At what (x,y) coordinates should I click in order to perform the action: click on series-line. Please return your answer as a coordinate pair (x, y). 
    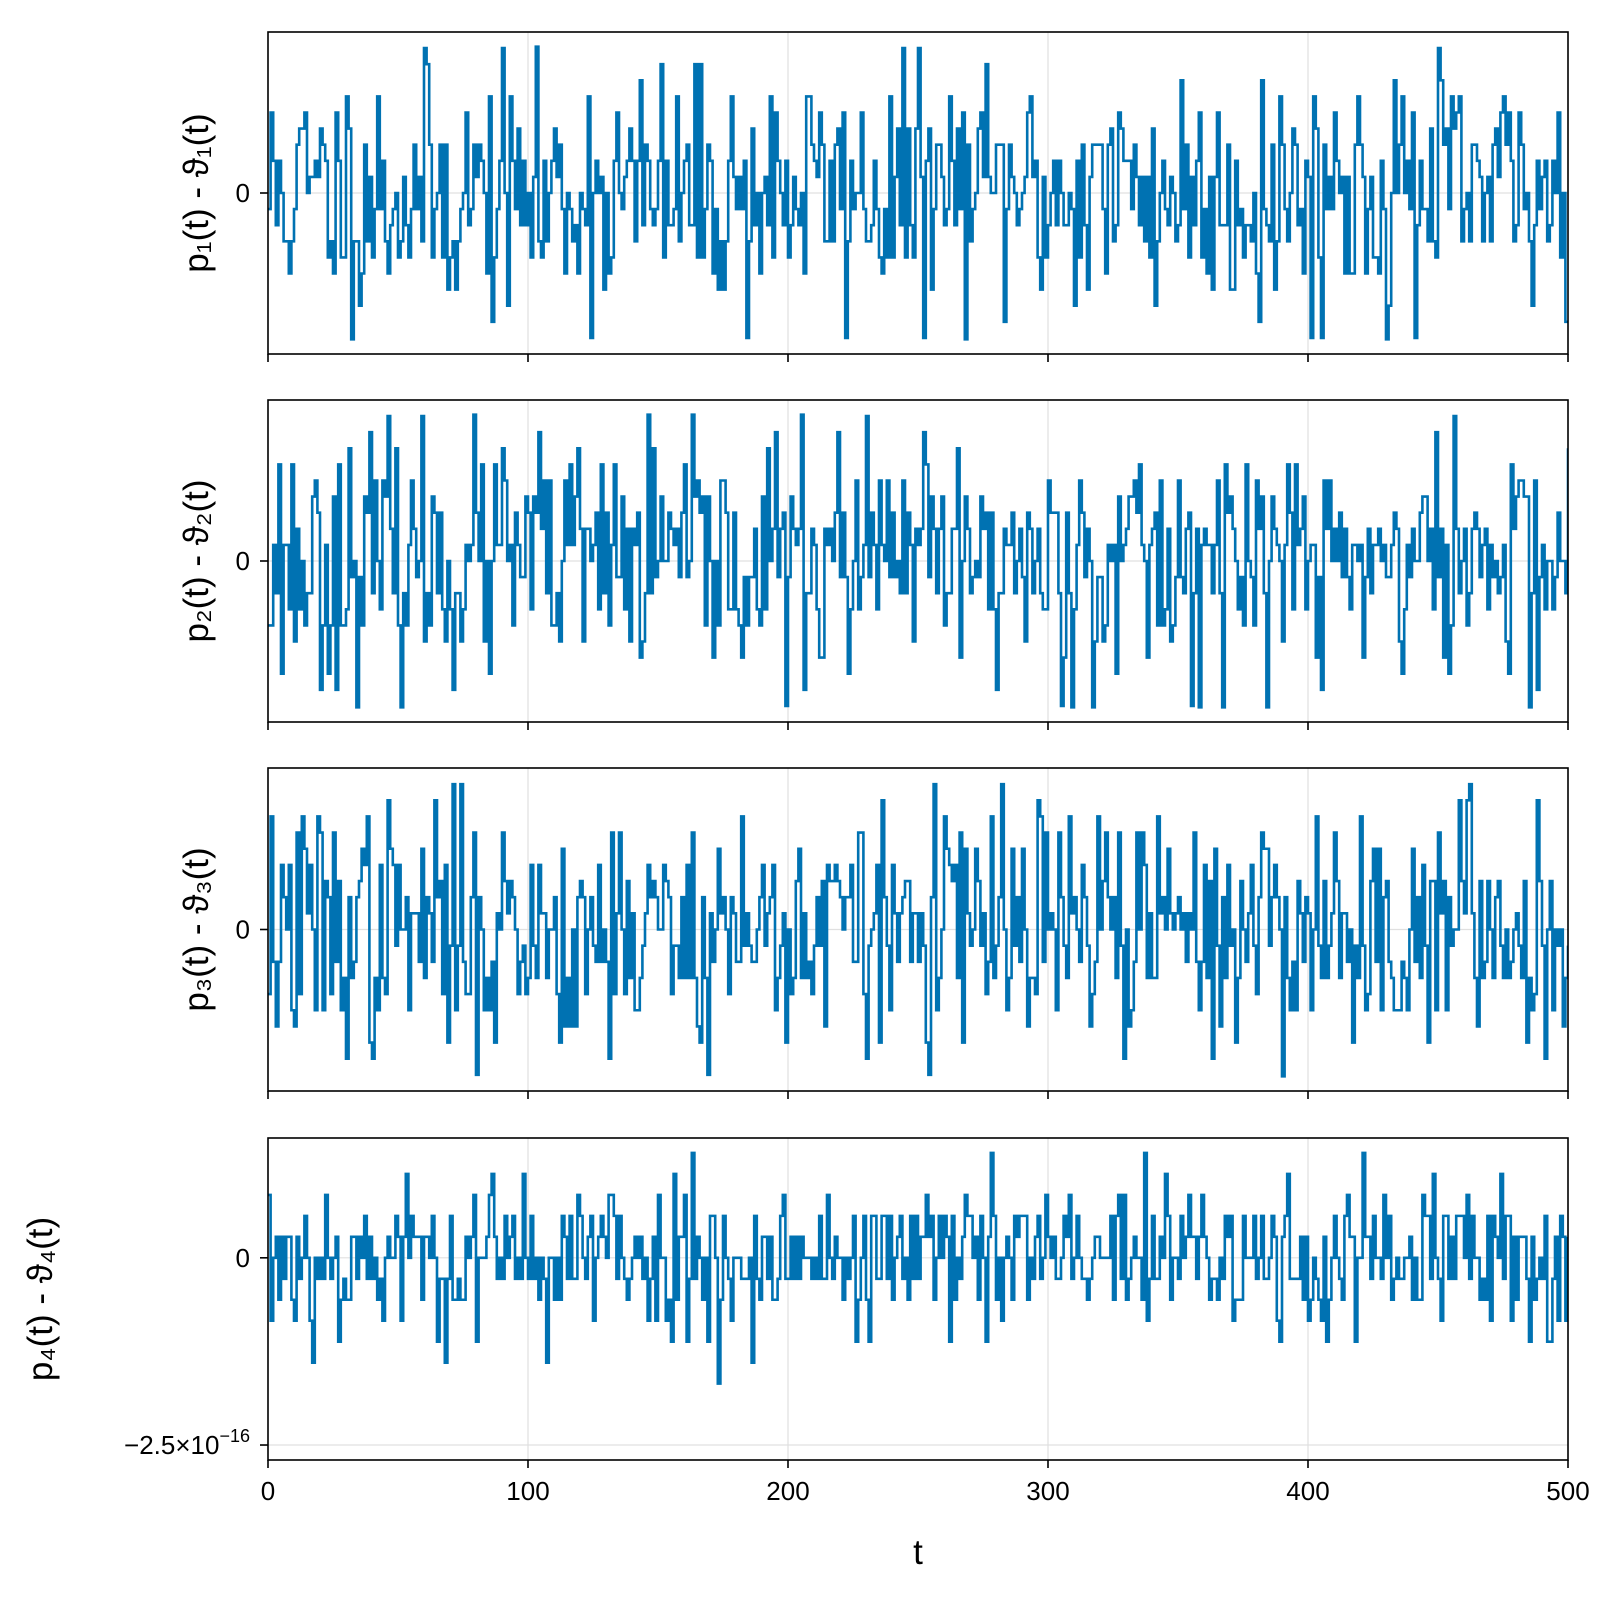
    Looking at the image, I should click on (918, 1268).